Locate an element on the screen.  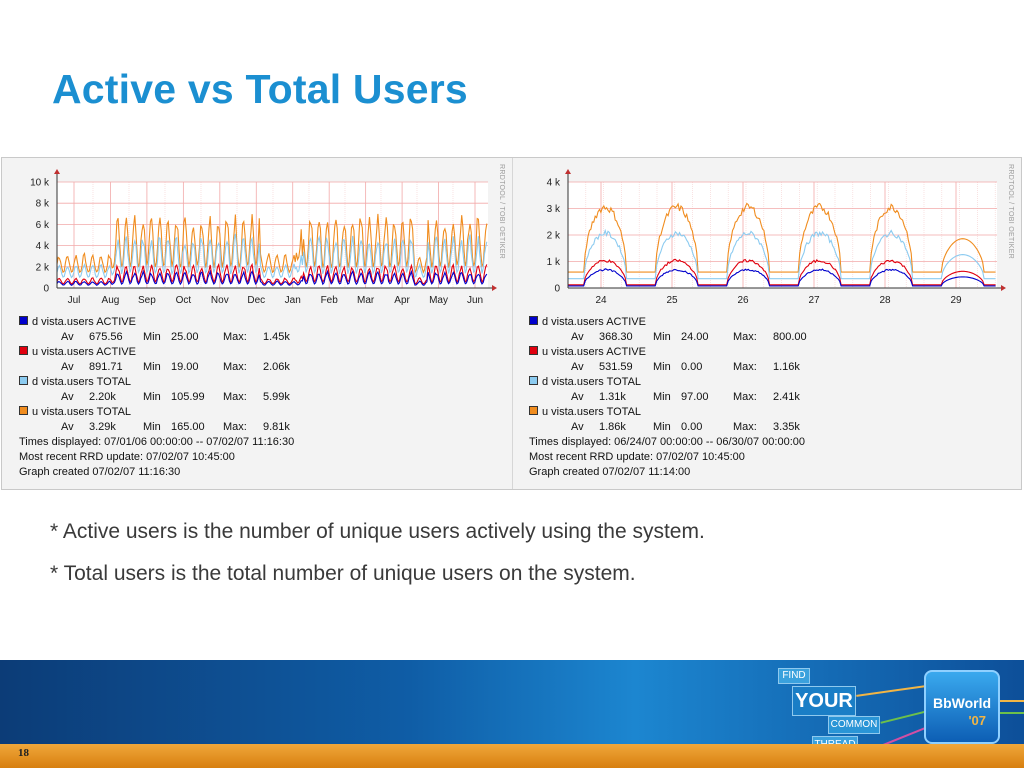
legend-stat-max: 2.06k is located at coordinates (276, 367).